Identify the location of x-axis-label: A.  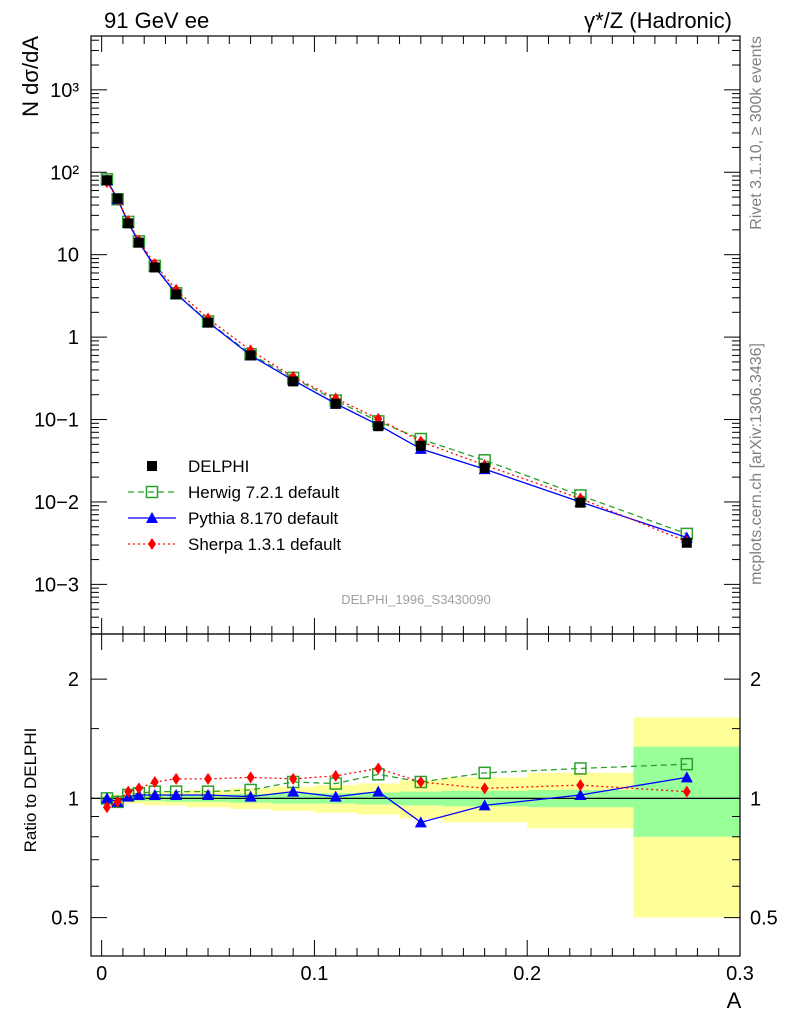
(734, 1000).